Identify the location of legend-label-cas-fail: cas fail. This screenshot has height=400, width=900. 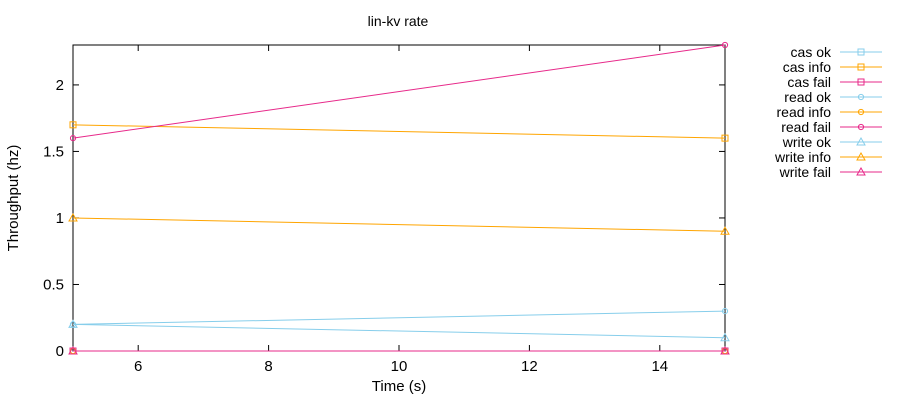
(809, 82).